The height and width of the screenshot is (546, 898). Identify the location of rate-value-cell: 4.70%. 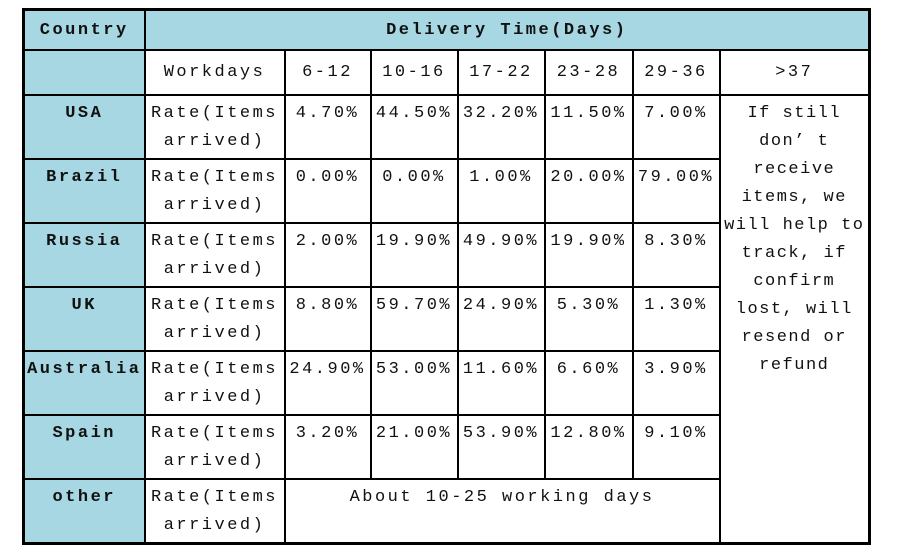
(327, 127).